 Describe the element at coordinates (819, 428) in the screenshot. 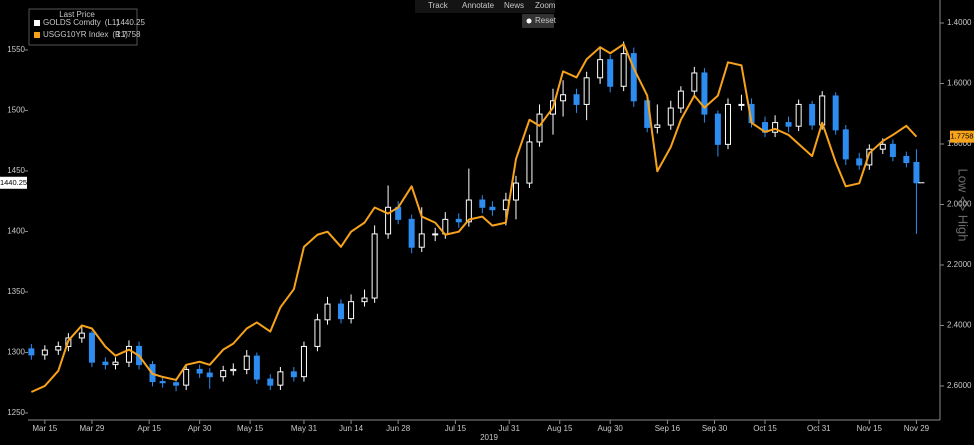

I see `x-tick-label: Oct 31` at that location.